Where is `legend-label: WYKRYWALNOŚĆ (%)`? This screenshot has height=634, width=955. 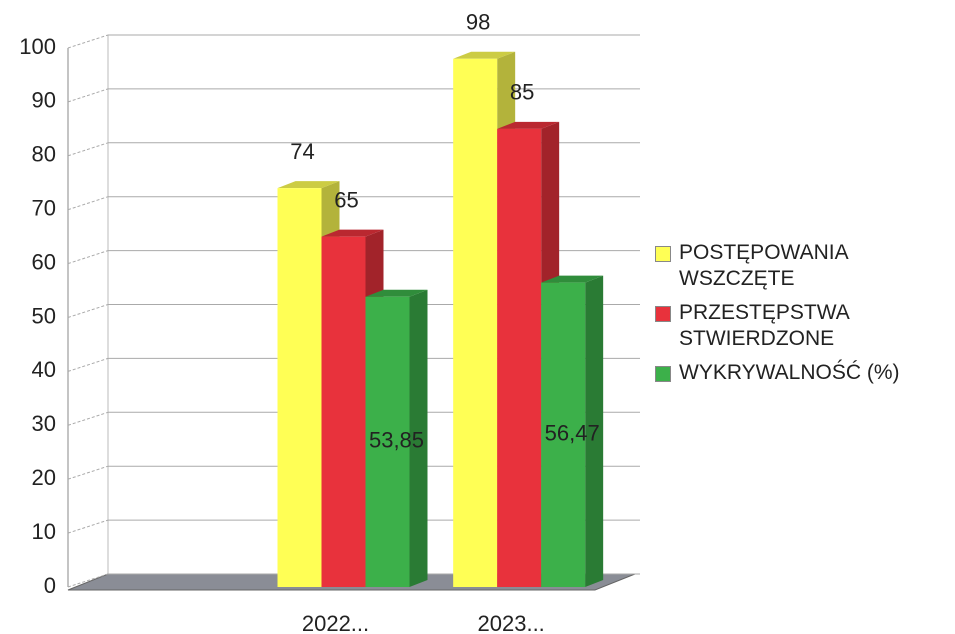
legend-label: WYKRYWALNOŚĆ (%) is located at coordinates (789, 372).